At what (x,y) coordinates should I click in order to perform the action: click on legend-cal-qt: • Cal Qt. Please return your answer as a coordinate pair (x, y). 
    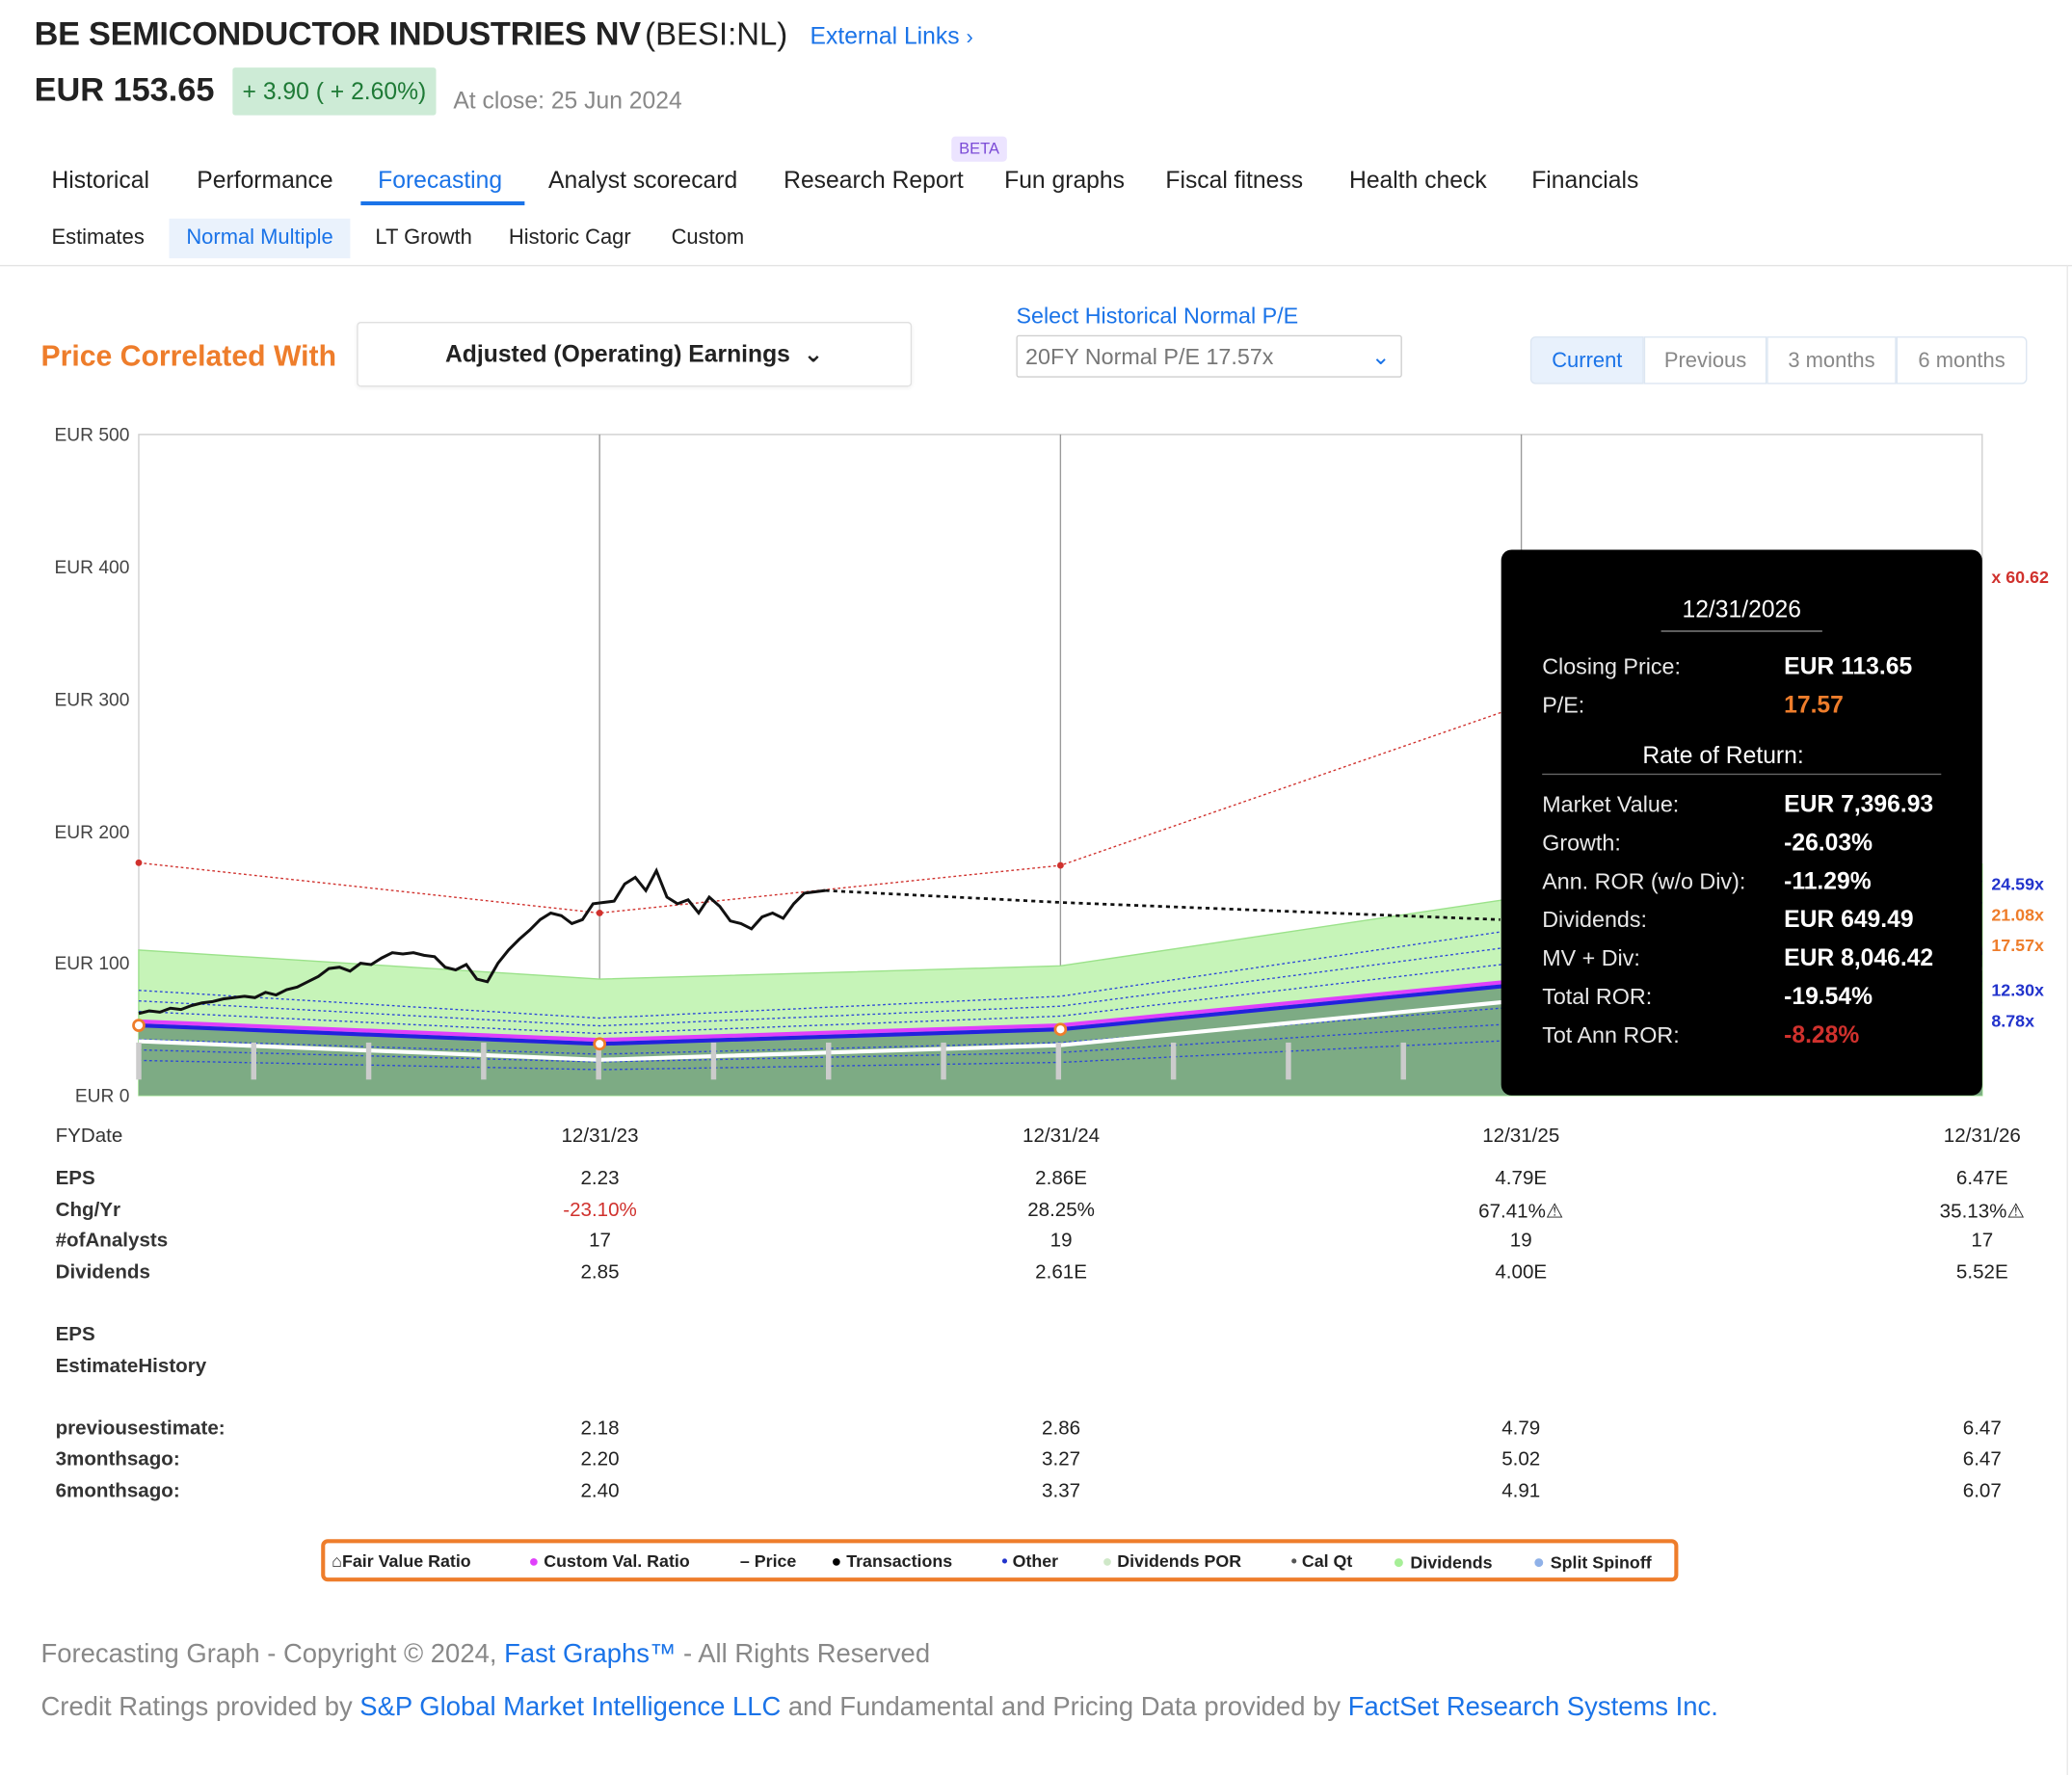
    Looking at the image, I should click on (1322, 1561).